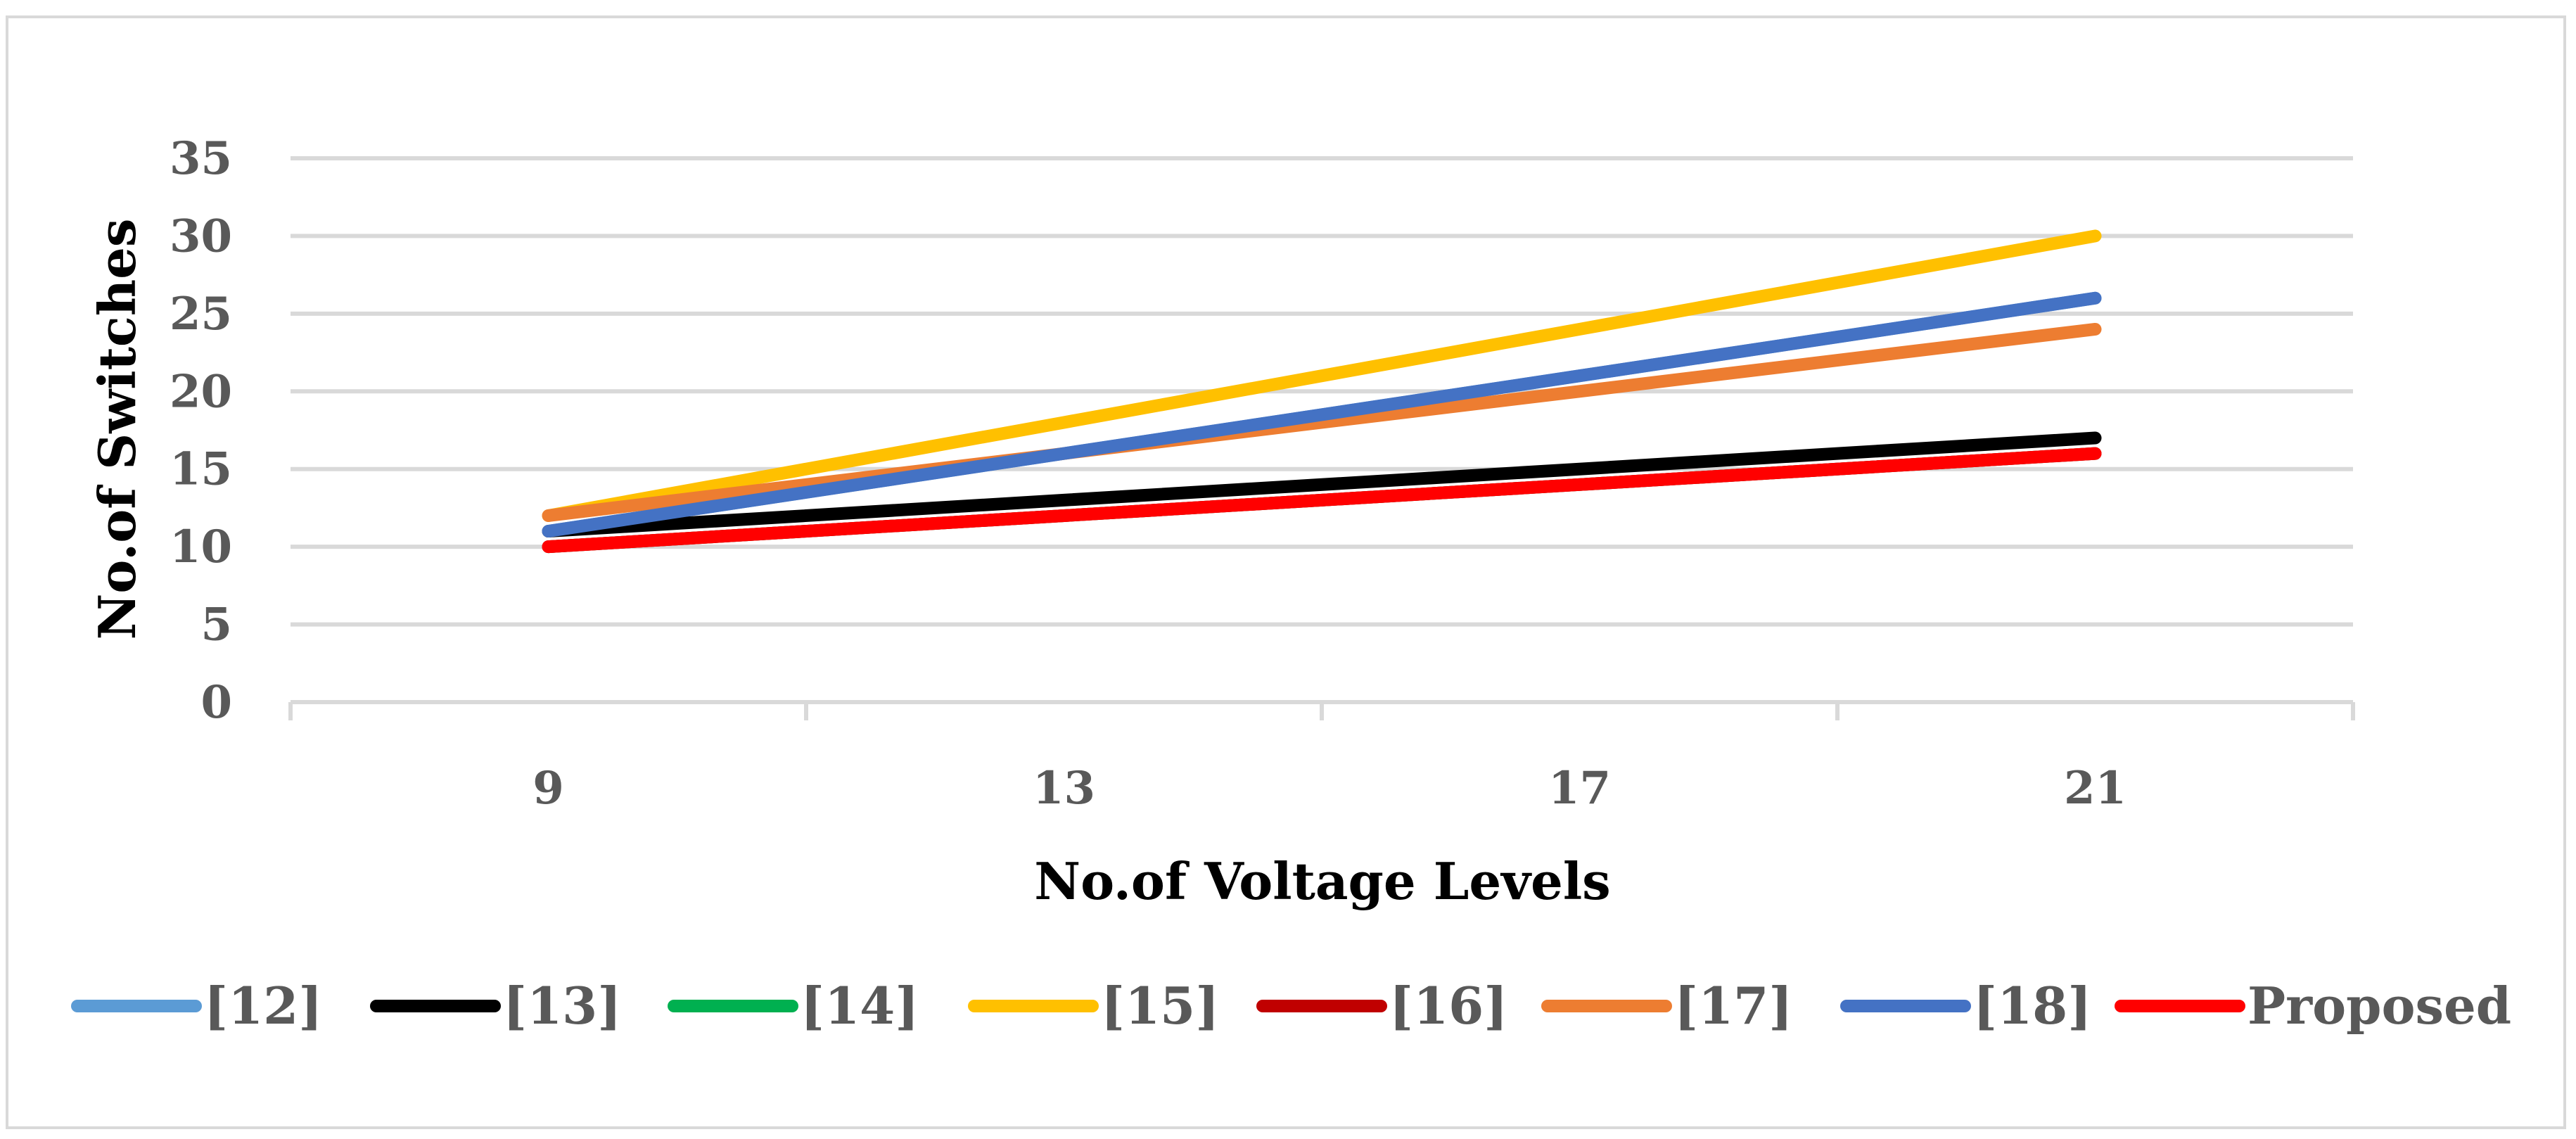  What do you see at coordinates (117, 430) in the screenshot?
I see `y-axis-title: No.of Switches` at bounding box center [117, 430].